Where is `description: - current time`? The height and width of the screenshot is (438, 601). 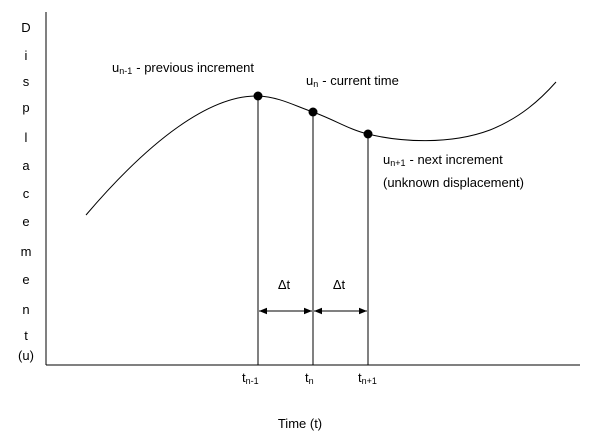
description: - current time is located at coordinates (360, 80).